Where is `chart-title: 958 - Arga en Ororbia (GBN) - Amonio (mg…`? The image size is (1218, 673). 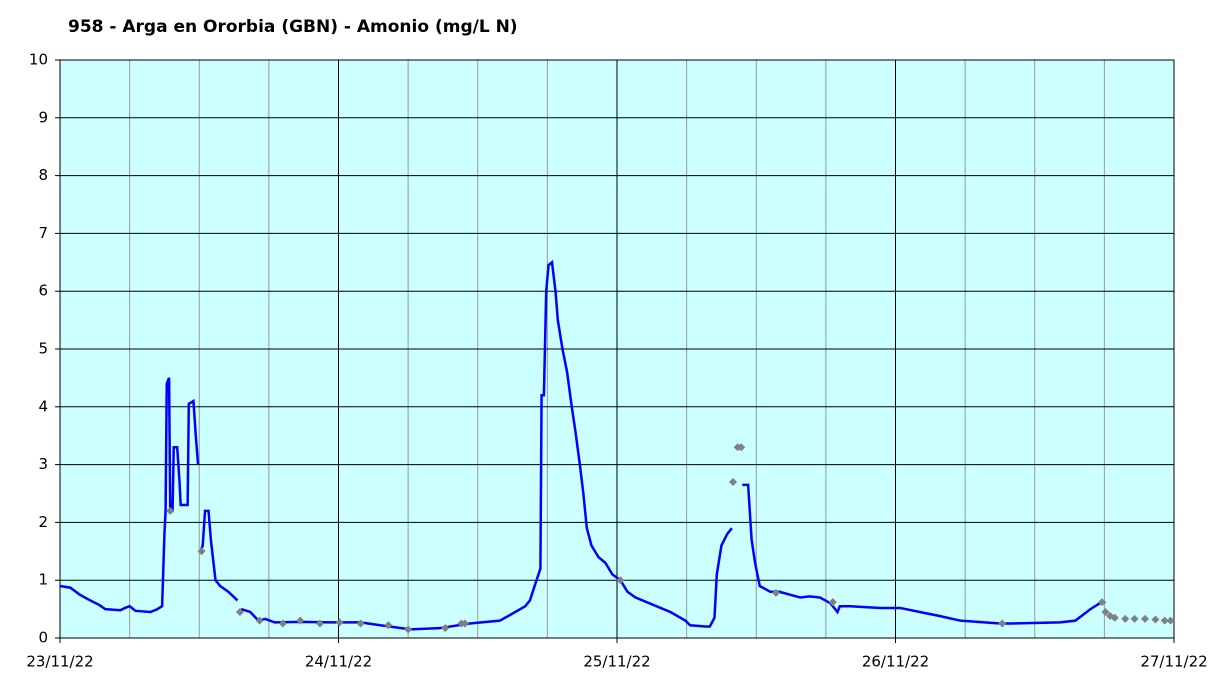
chart-title: 958 - Arga en Ororbia (GBN) - Amonio (mg… is located at coordinates (293, 27).